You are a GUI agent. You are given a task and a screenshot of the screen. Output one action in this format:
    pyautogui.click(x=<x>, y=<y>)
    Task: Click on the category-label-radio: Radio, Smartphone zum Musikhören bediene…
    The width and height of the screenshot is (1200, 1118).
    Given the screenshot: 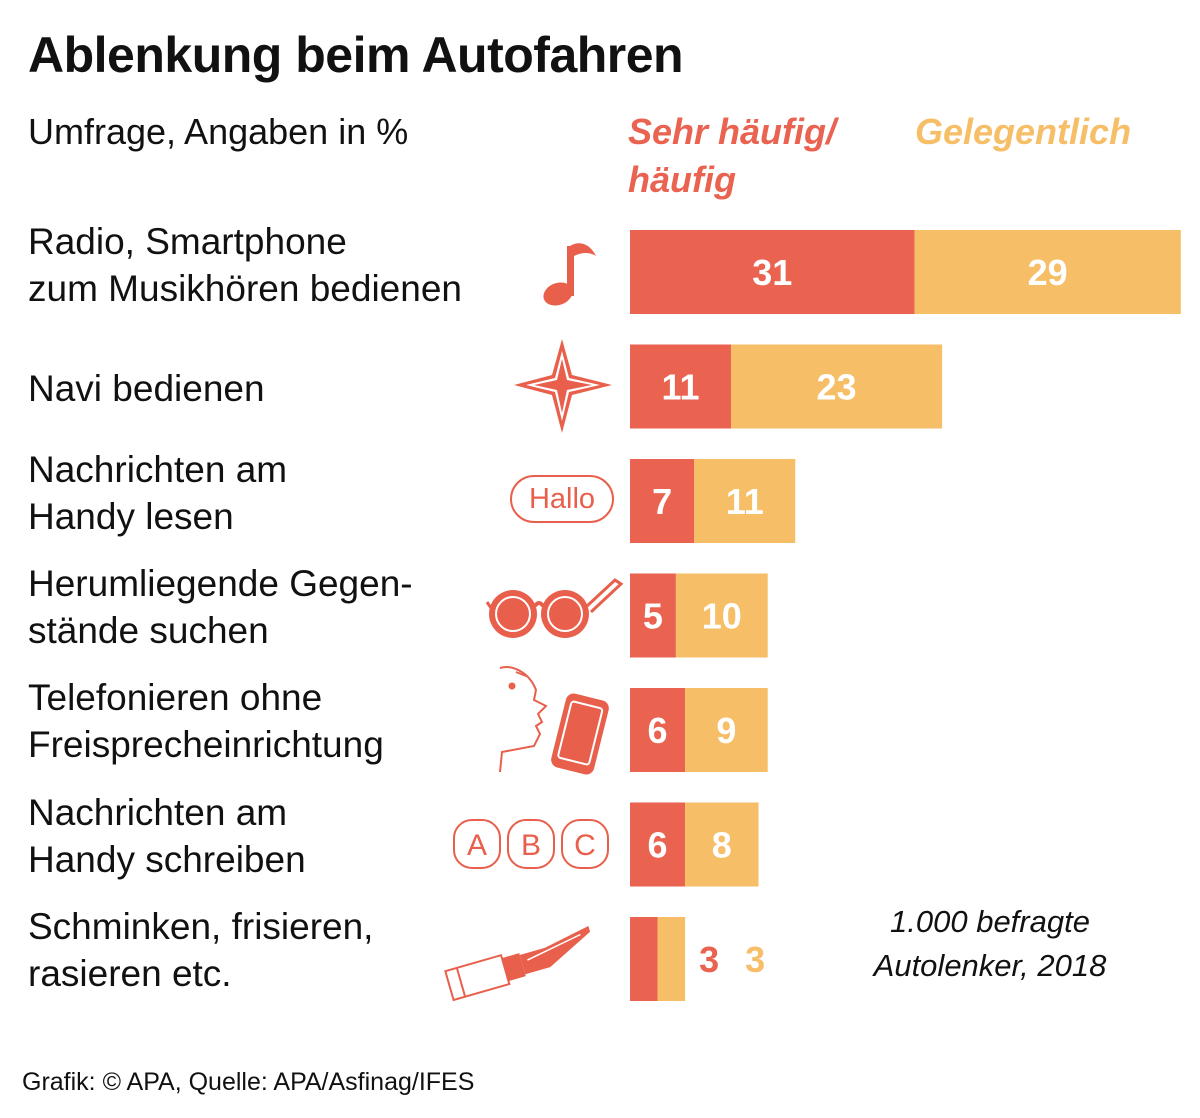 What is the action you would take?
    pyautogui.click(x=245, y=265)
    